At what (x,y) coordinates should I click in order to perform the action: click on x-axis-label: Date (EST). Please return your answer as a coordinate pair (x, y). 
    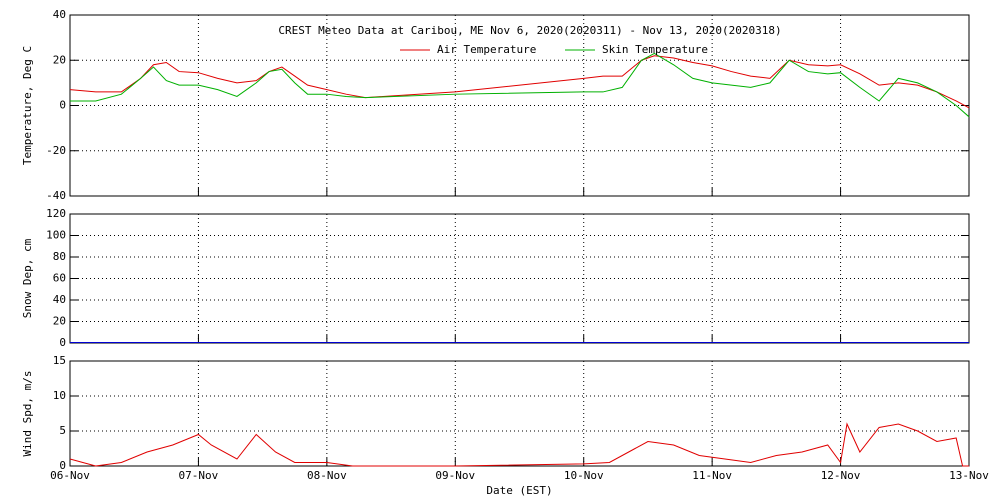
    Looking at the image, I should click on (519, 490).